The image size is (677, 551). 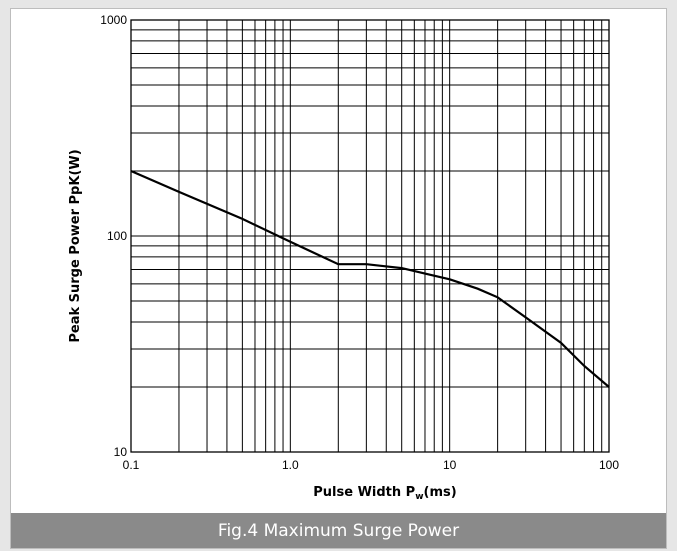 I want to click on x-tick-label: 0.1, so click(x=131, y=465).